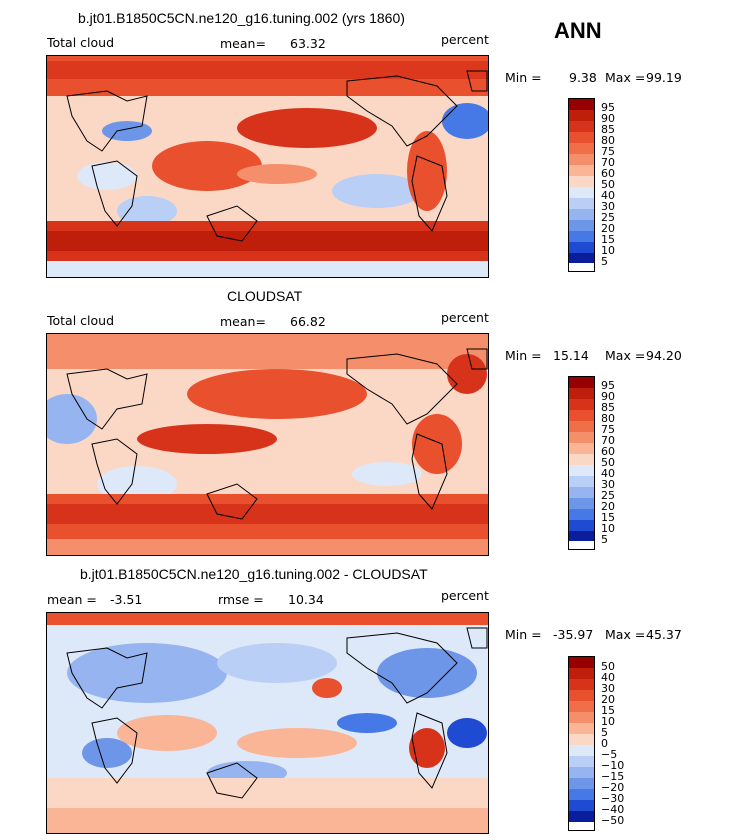  I want to click on panel2-max-label: Max =, so click(625, 355).